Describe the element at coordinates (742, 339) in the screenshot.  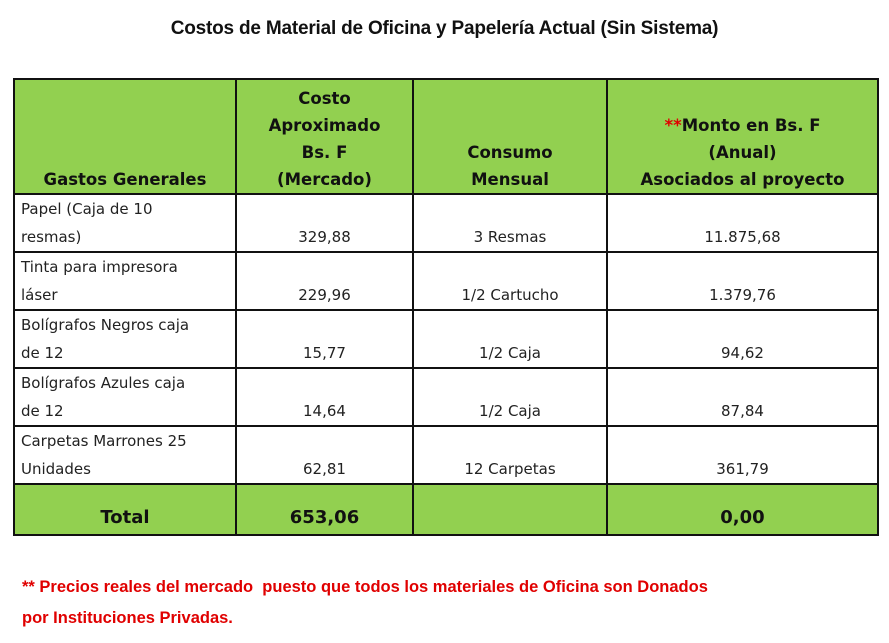
I see `monto-cell: 94,62` at that location.